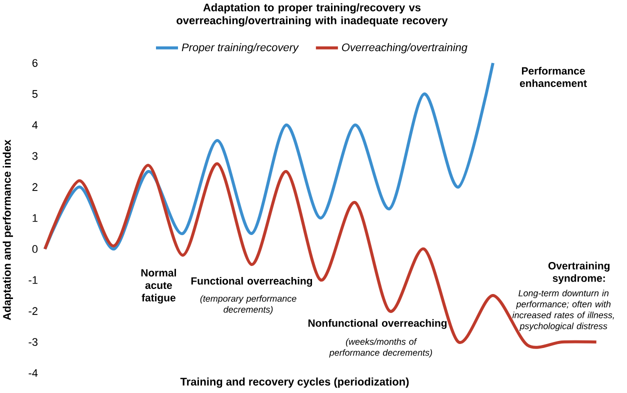  What do you see at coordinates (553, 77) in the screenshot?
I see `annotation: Performance enhancement` at bounding box center [553, 77].